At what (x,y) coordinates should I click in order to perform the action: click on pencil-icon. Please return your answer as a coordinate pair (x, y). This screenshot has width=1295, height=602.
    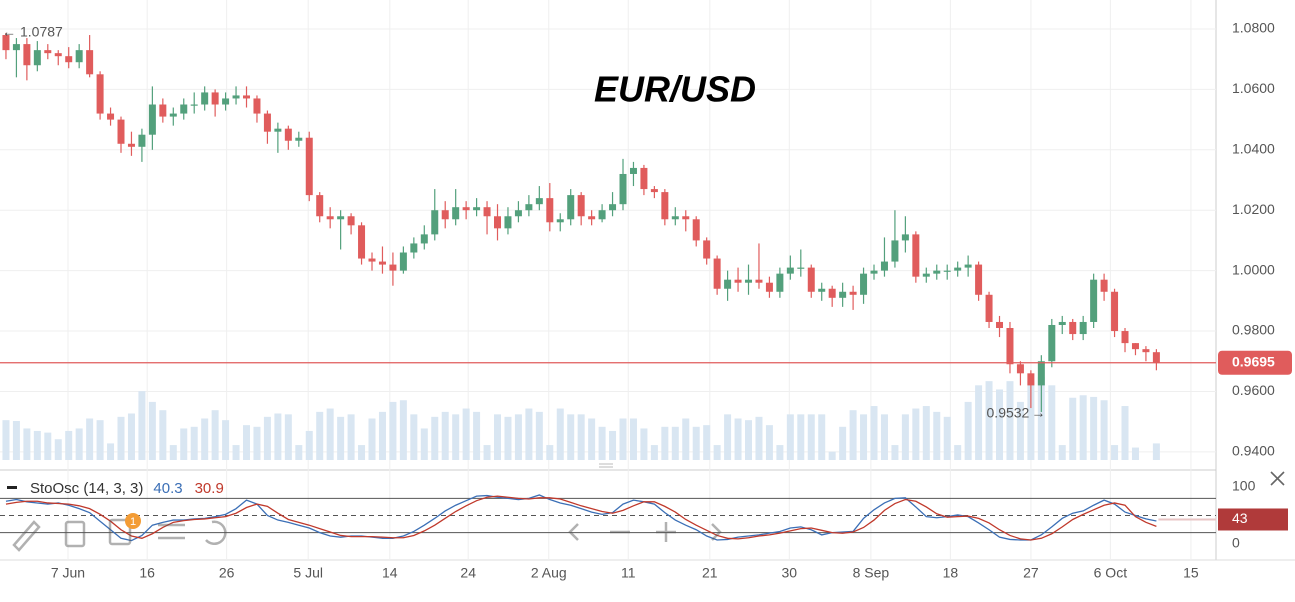
    Looking at the image, I should click on (26, 536).